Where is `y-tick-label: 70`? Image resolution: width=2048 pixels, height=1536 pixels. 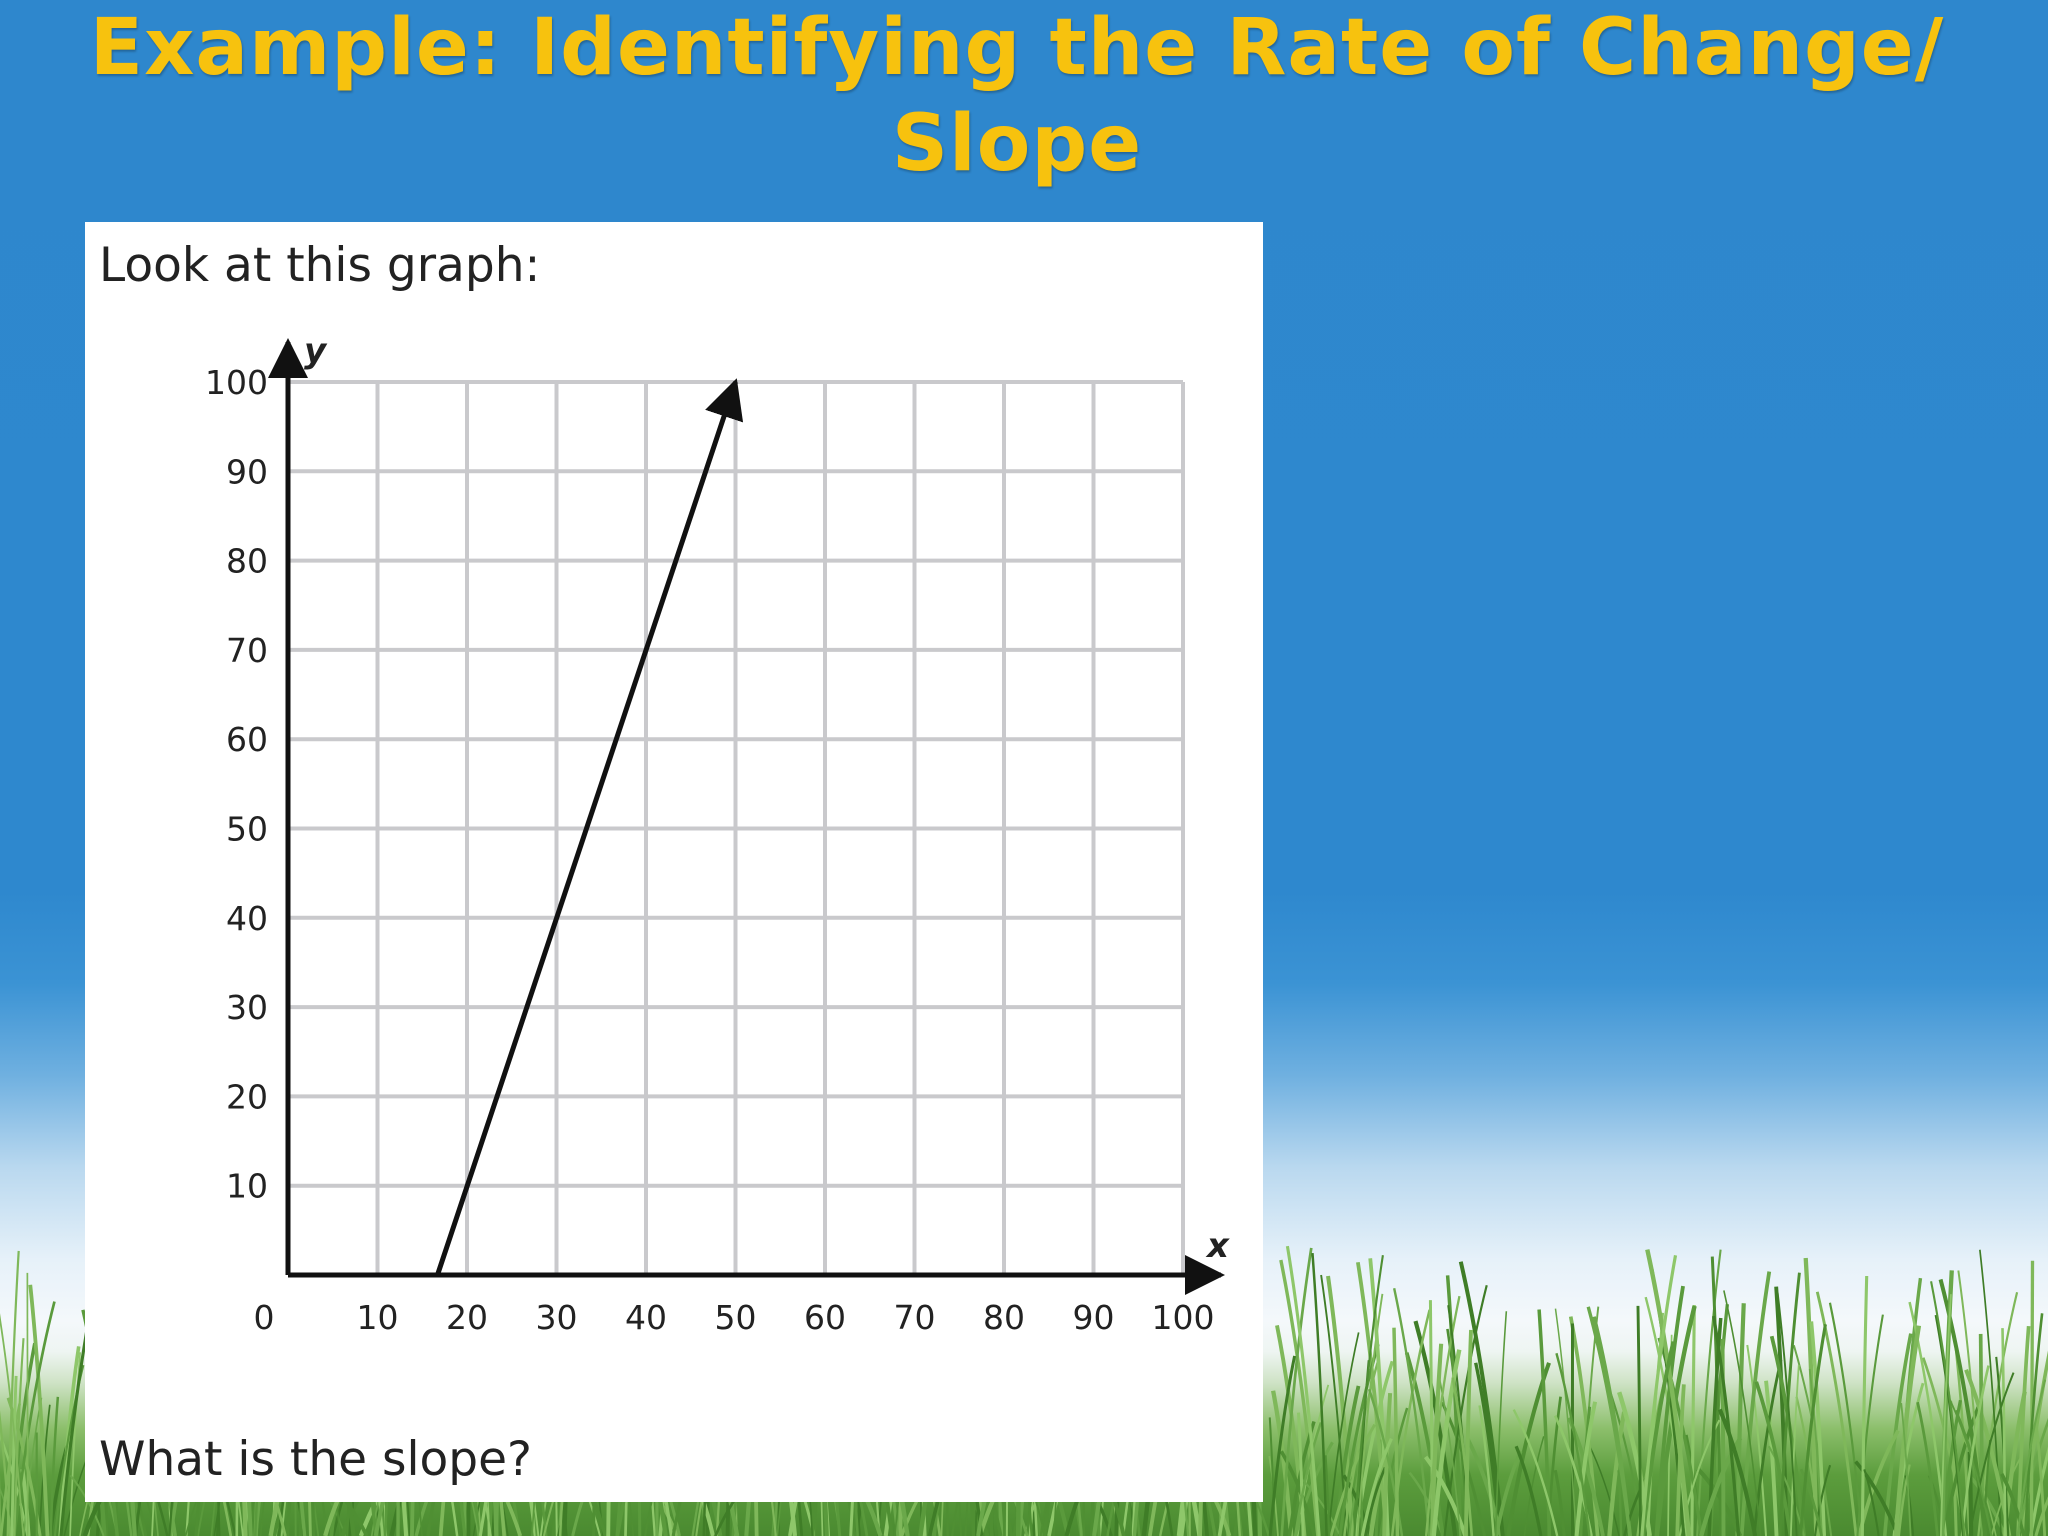
y-tick-label: 70 is located at coordinates (247, 650).